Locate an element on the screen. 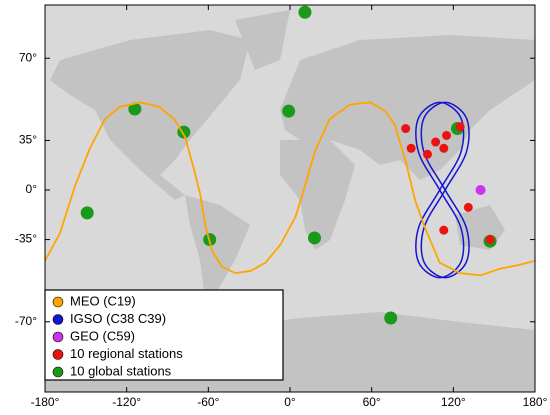  legend-label: IGSO (C38 C39) is located at coordinates (118, 318).